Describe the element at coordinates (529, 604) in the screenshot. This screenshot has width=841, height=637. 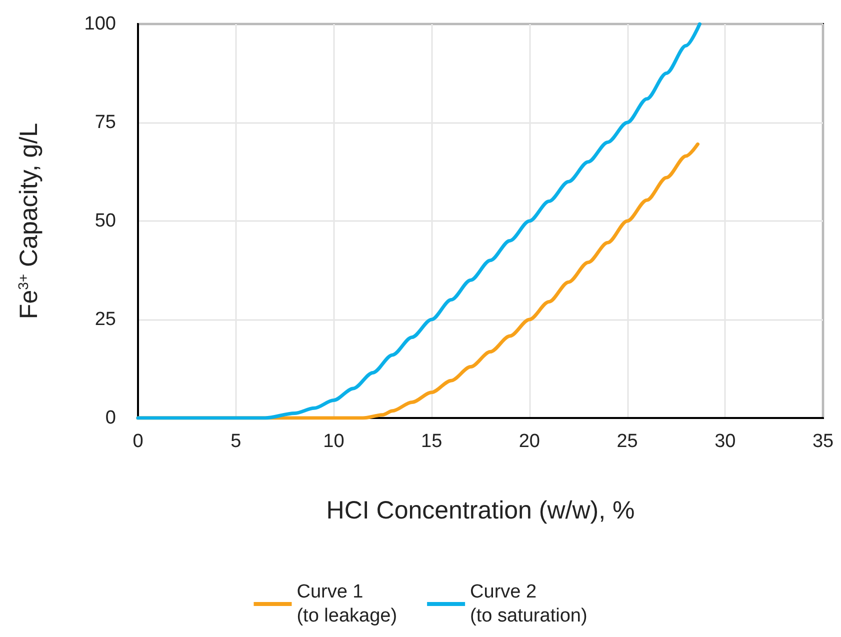
I see `legend-label: Curve 2 (to saturation)` at that location.